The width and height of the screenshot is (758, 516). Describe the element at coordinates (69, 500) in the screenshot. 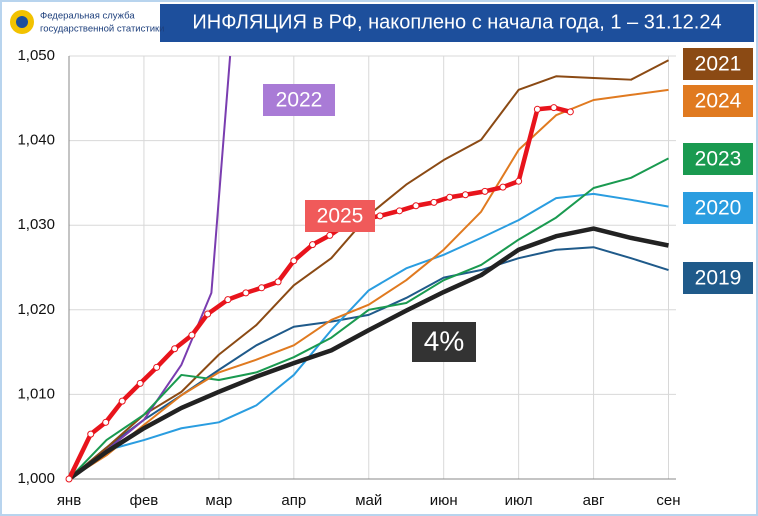

I see `x-tick-label: янв` at that location.